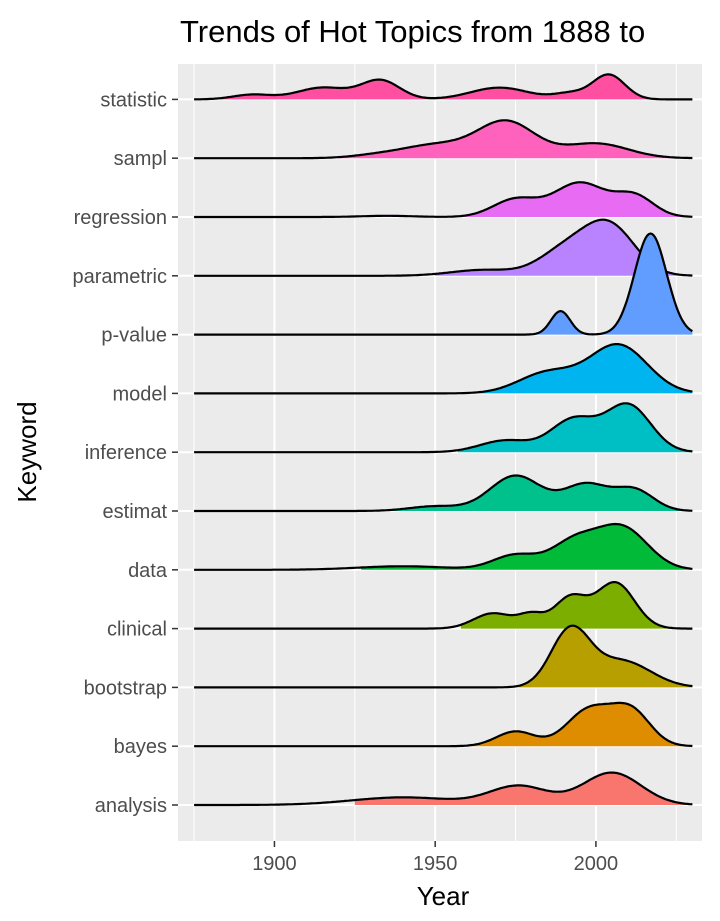 The height and width of the screenshot is (921, 720). Describe the element at coordinates (140, 747) in the screenshot. I see `y-tick-label-bayes: bayes` at that location.